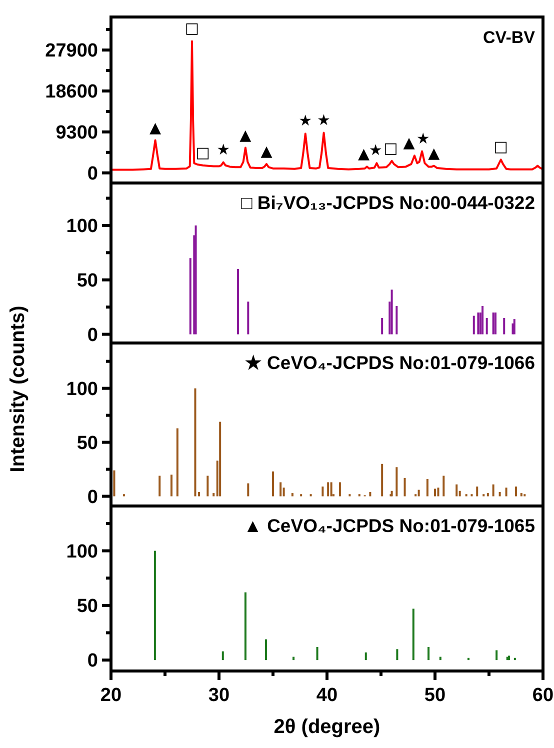 This screenshot has width=554, height=748. What do you see at coordinates (327, 695) in the screenshot?
I see `x-tick-label: 40` at bounding box center [327, 695].